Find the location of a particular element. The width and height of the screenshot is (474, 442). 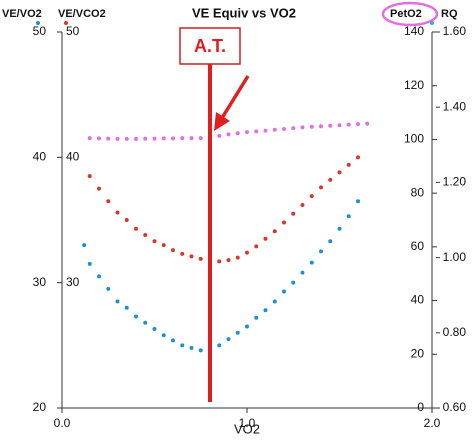

y2-tick-label: 20 is located at coordinates (418, 353).